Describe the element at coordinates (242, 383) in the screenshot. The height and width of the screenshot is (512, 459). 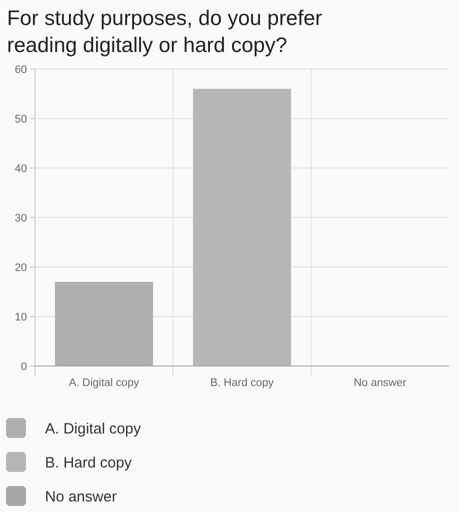
I see `x-tick-label: B. Hard copy` at that location.